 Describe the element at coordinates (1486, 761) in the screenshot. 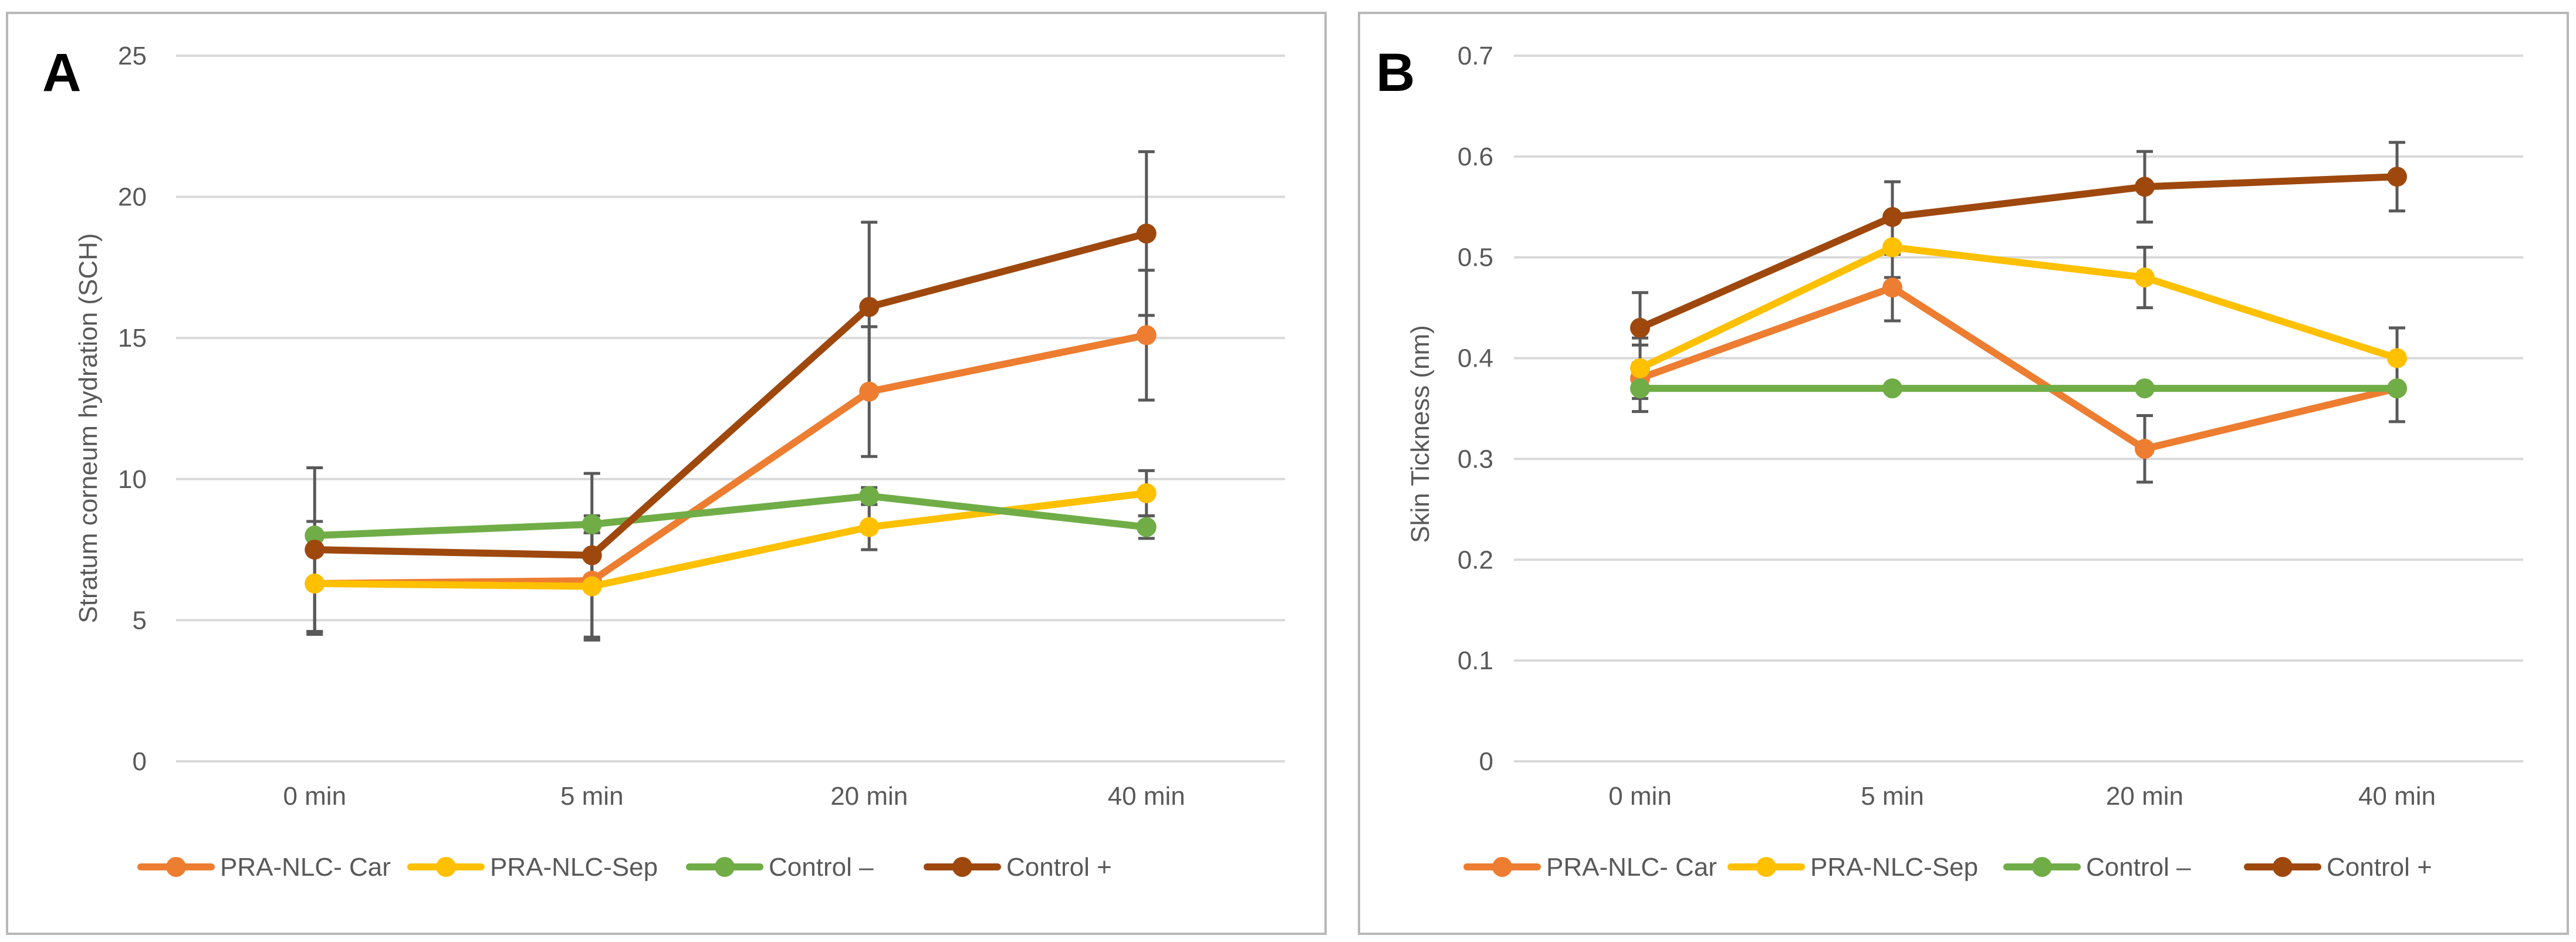

I see `panel-b-y-tick-label: 0` at that location.